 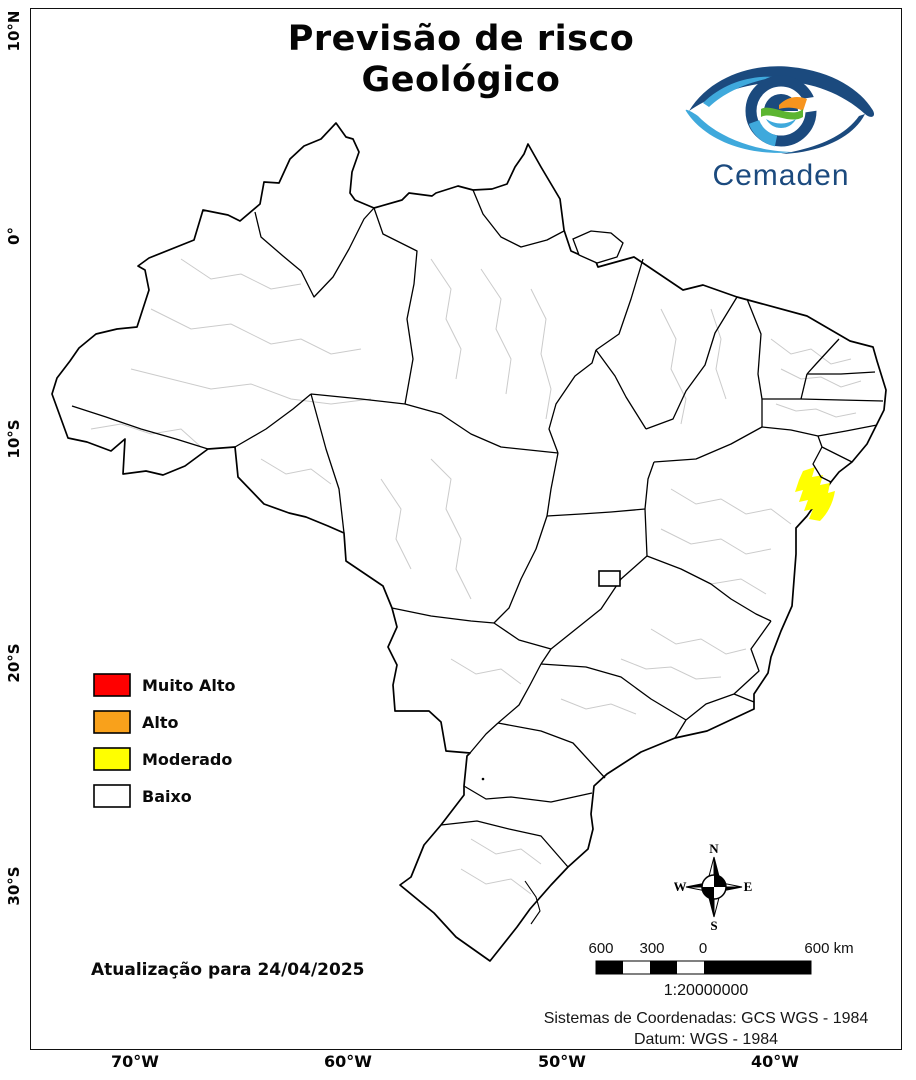 What do you see at coordinates (720, 969) in the screenshot?
I see `scale-bar: 600 300 0 600 km 1:20000000` at bounding box center [720, 969].